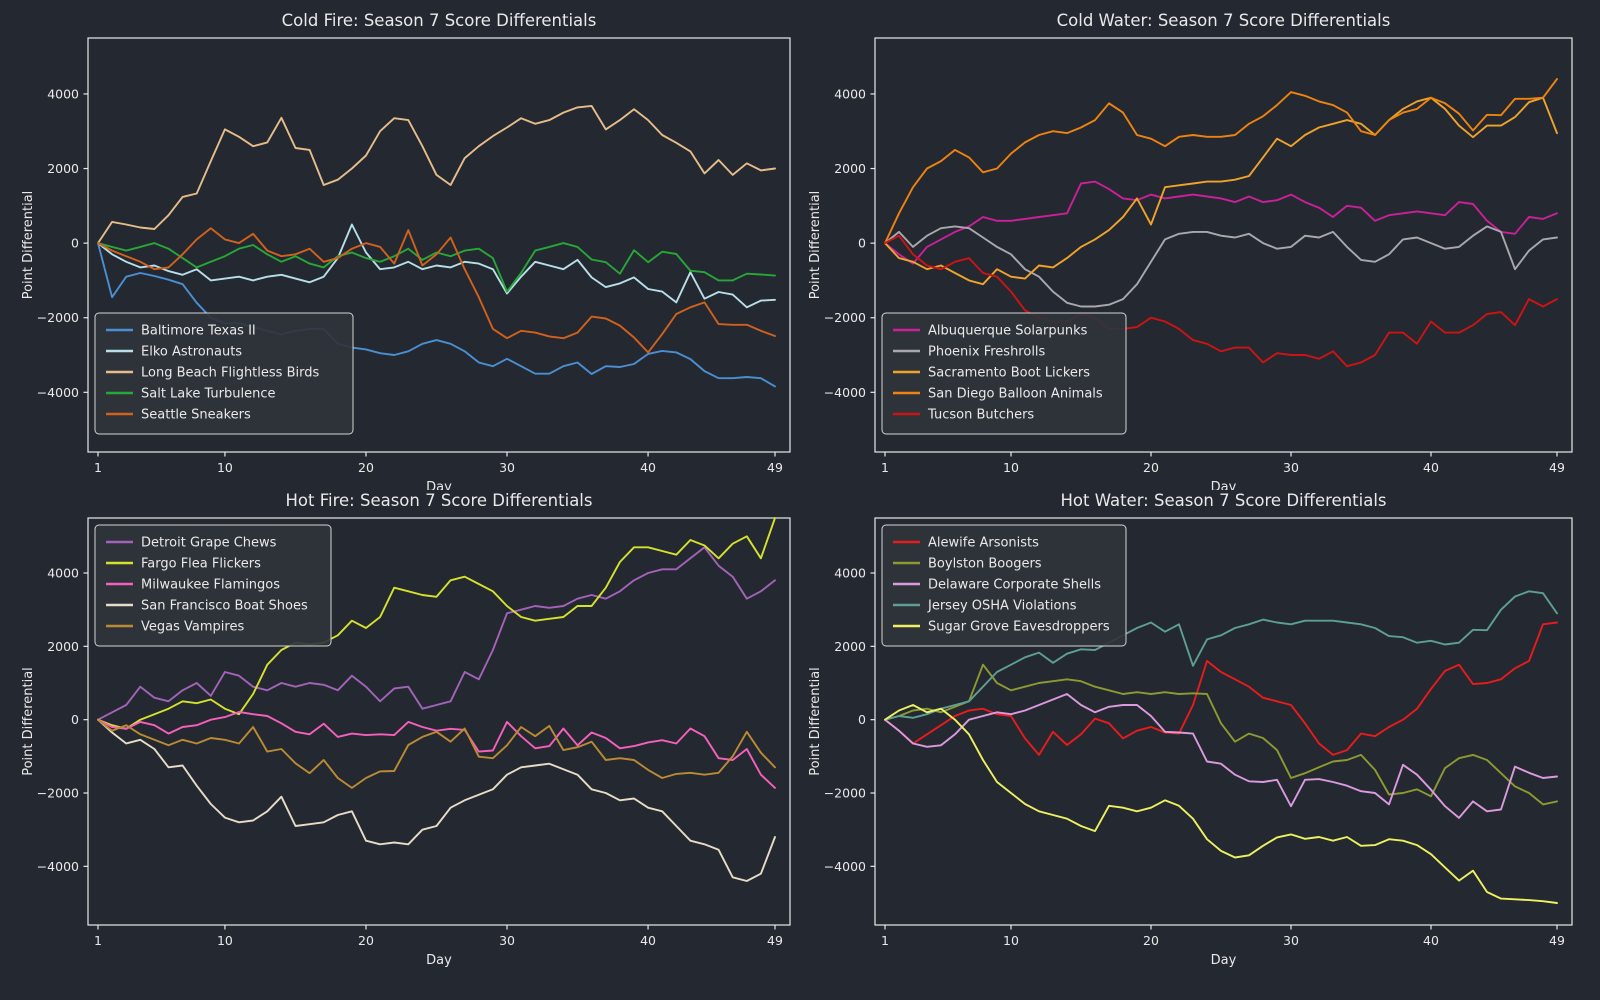  I want to click on legend-item: Elko Astronauts, so click(174, 352).